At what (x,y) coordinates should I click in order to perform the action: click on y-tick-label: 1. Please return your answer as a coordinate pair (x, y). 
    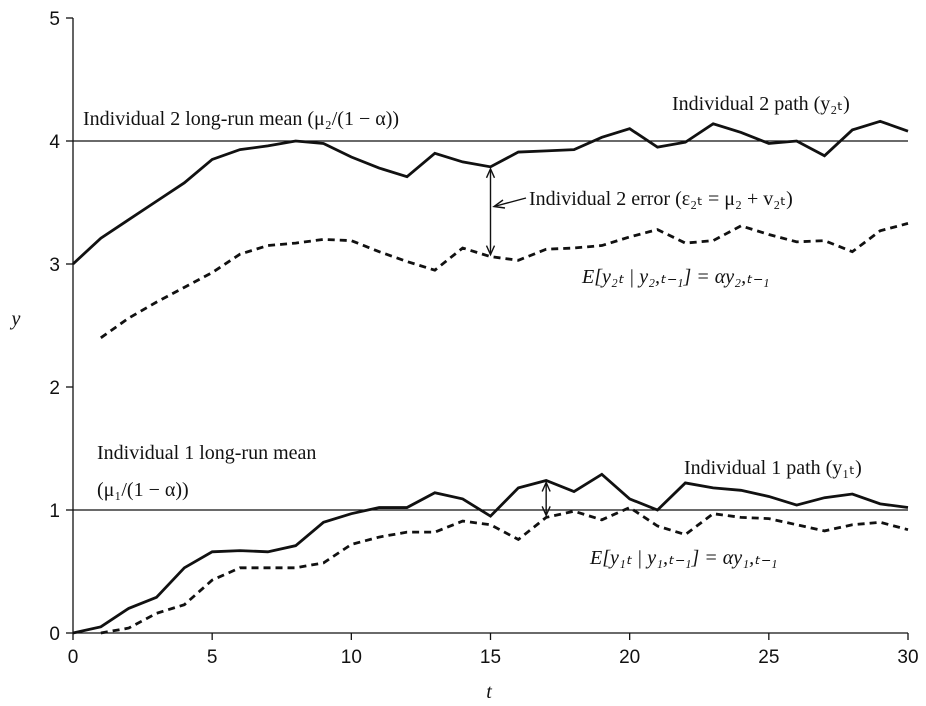
    Looking at the image, I should click on (54, 511).